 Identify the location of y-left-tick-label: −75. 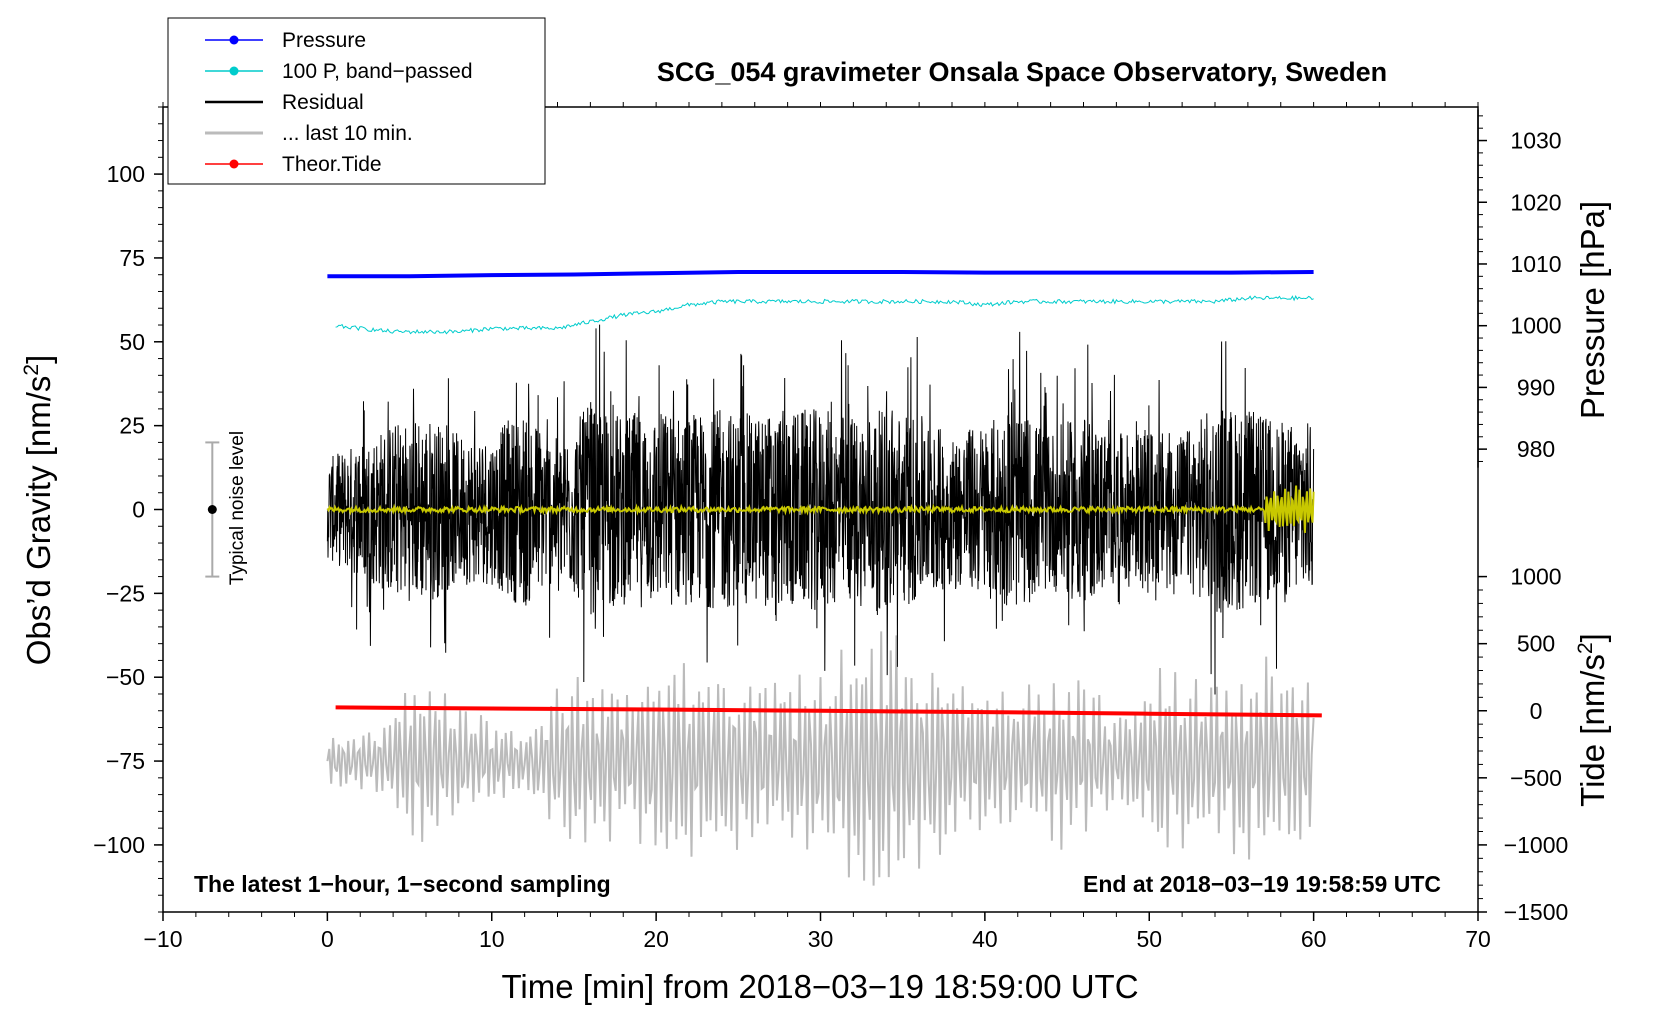
(125, 761).